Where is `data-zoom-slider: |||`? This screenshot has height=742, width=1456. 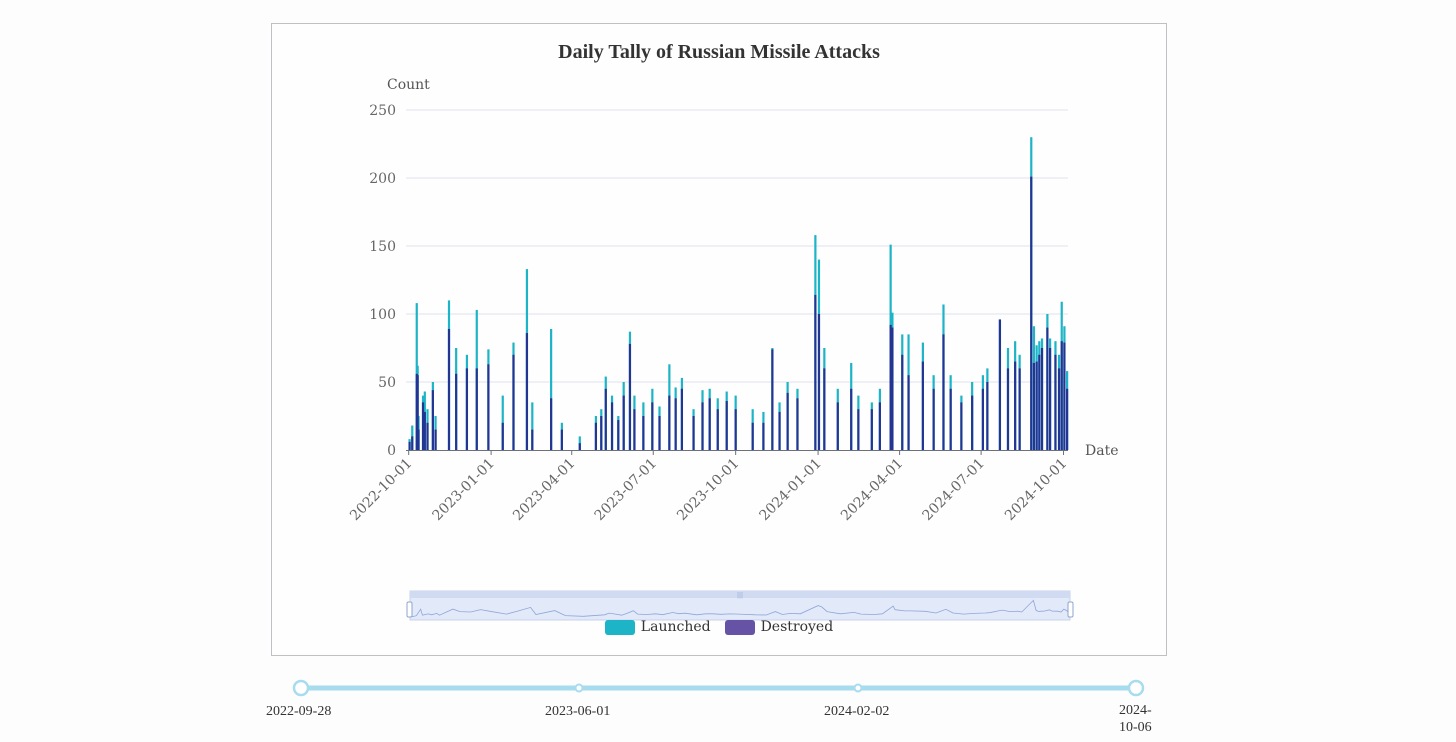
data-zoom-slider: ||| is located at coordinates (740, 605).